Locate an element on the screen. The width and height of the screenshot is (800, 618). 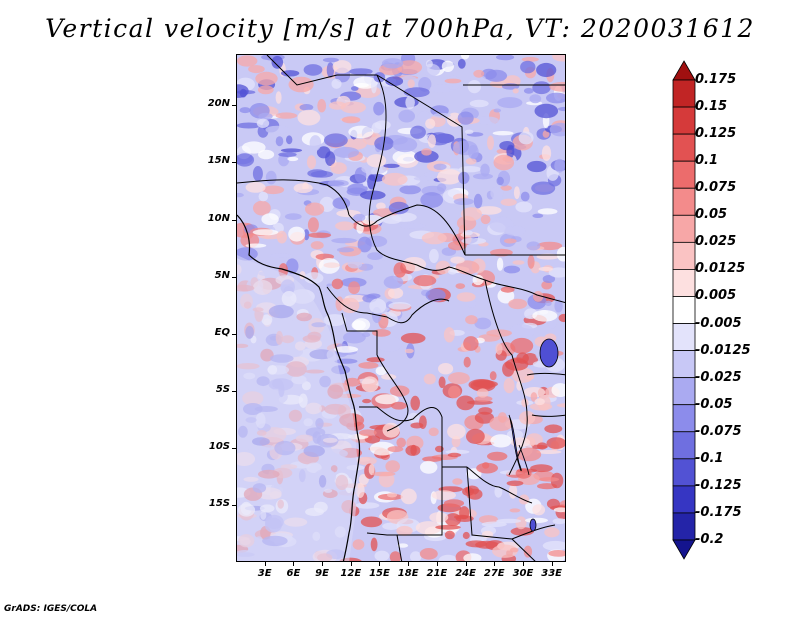
y-tick-label: 15S is located at coordinates (219, 503).